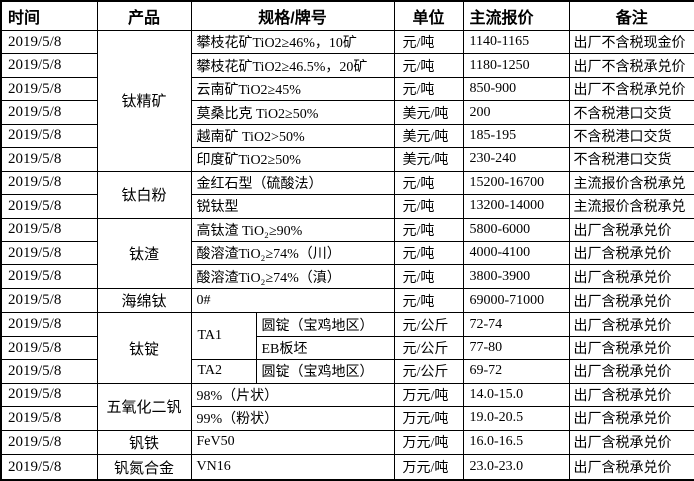 This screenshot has width=694, height=481. Describe the element at coordinates (292, 159) in the screenshot. I see `cell-spec: 印度矿TiO2≥50%` at that location.